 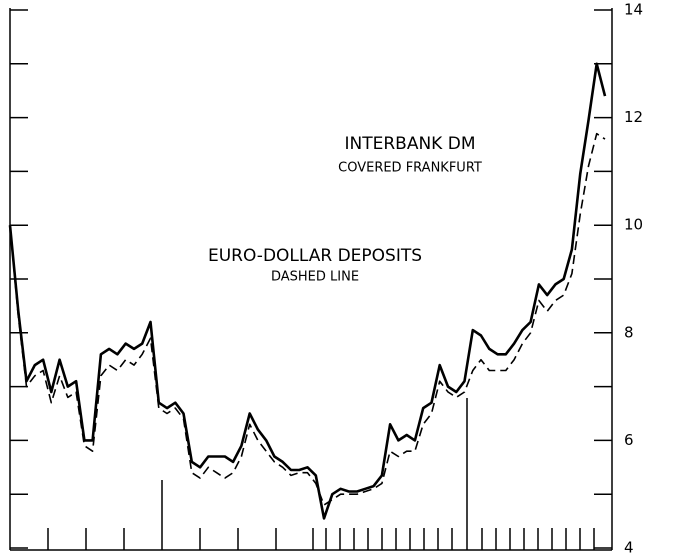 What do you see at coordinates (633, 10) in the screenshot?
I see `y-tick-label: 14` at bounding box center [633, 10].